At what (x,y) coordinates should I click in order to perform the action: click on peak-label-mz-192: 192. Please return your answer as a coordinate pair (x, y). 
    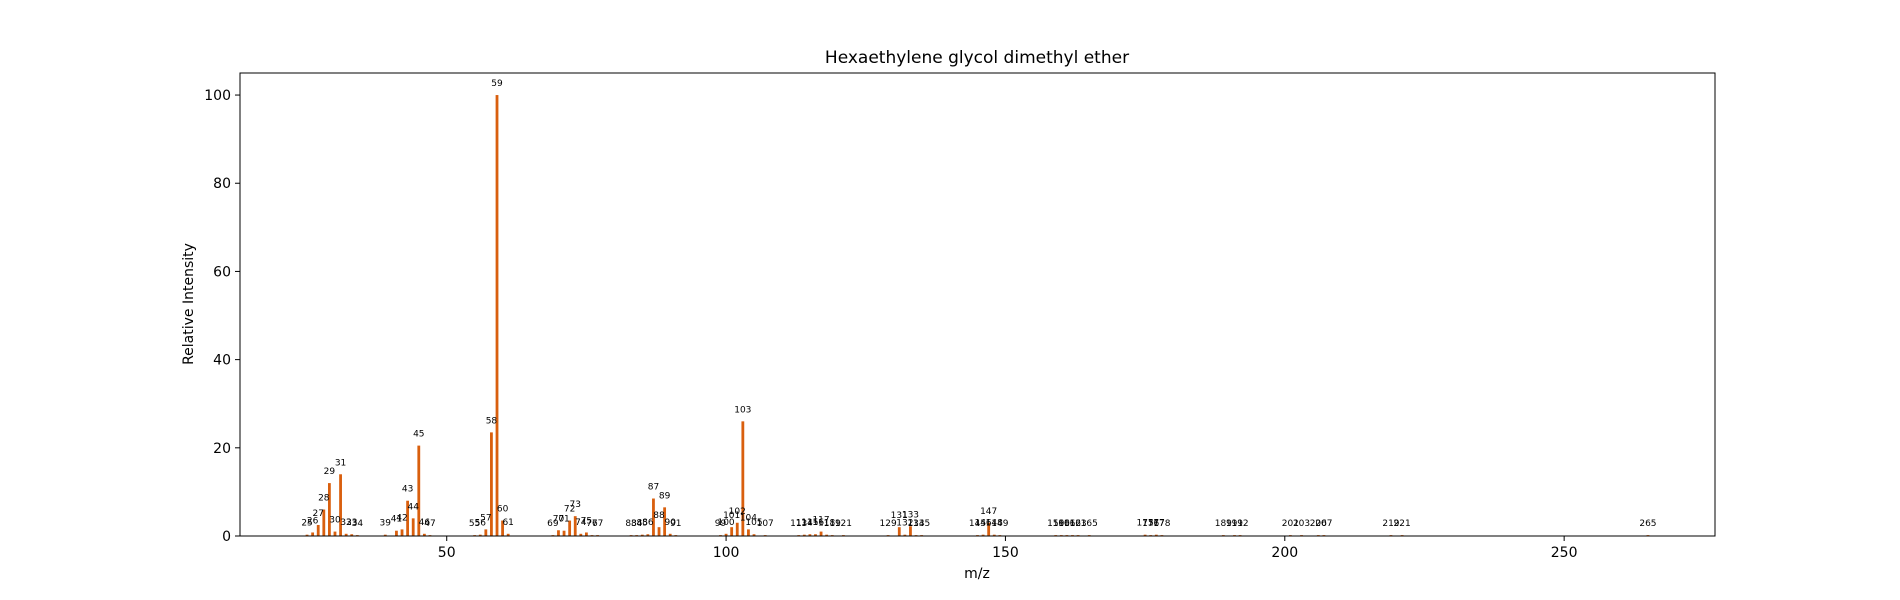
    Looking at the image, I should click on (1239, 524).